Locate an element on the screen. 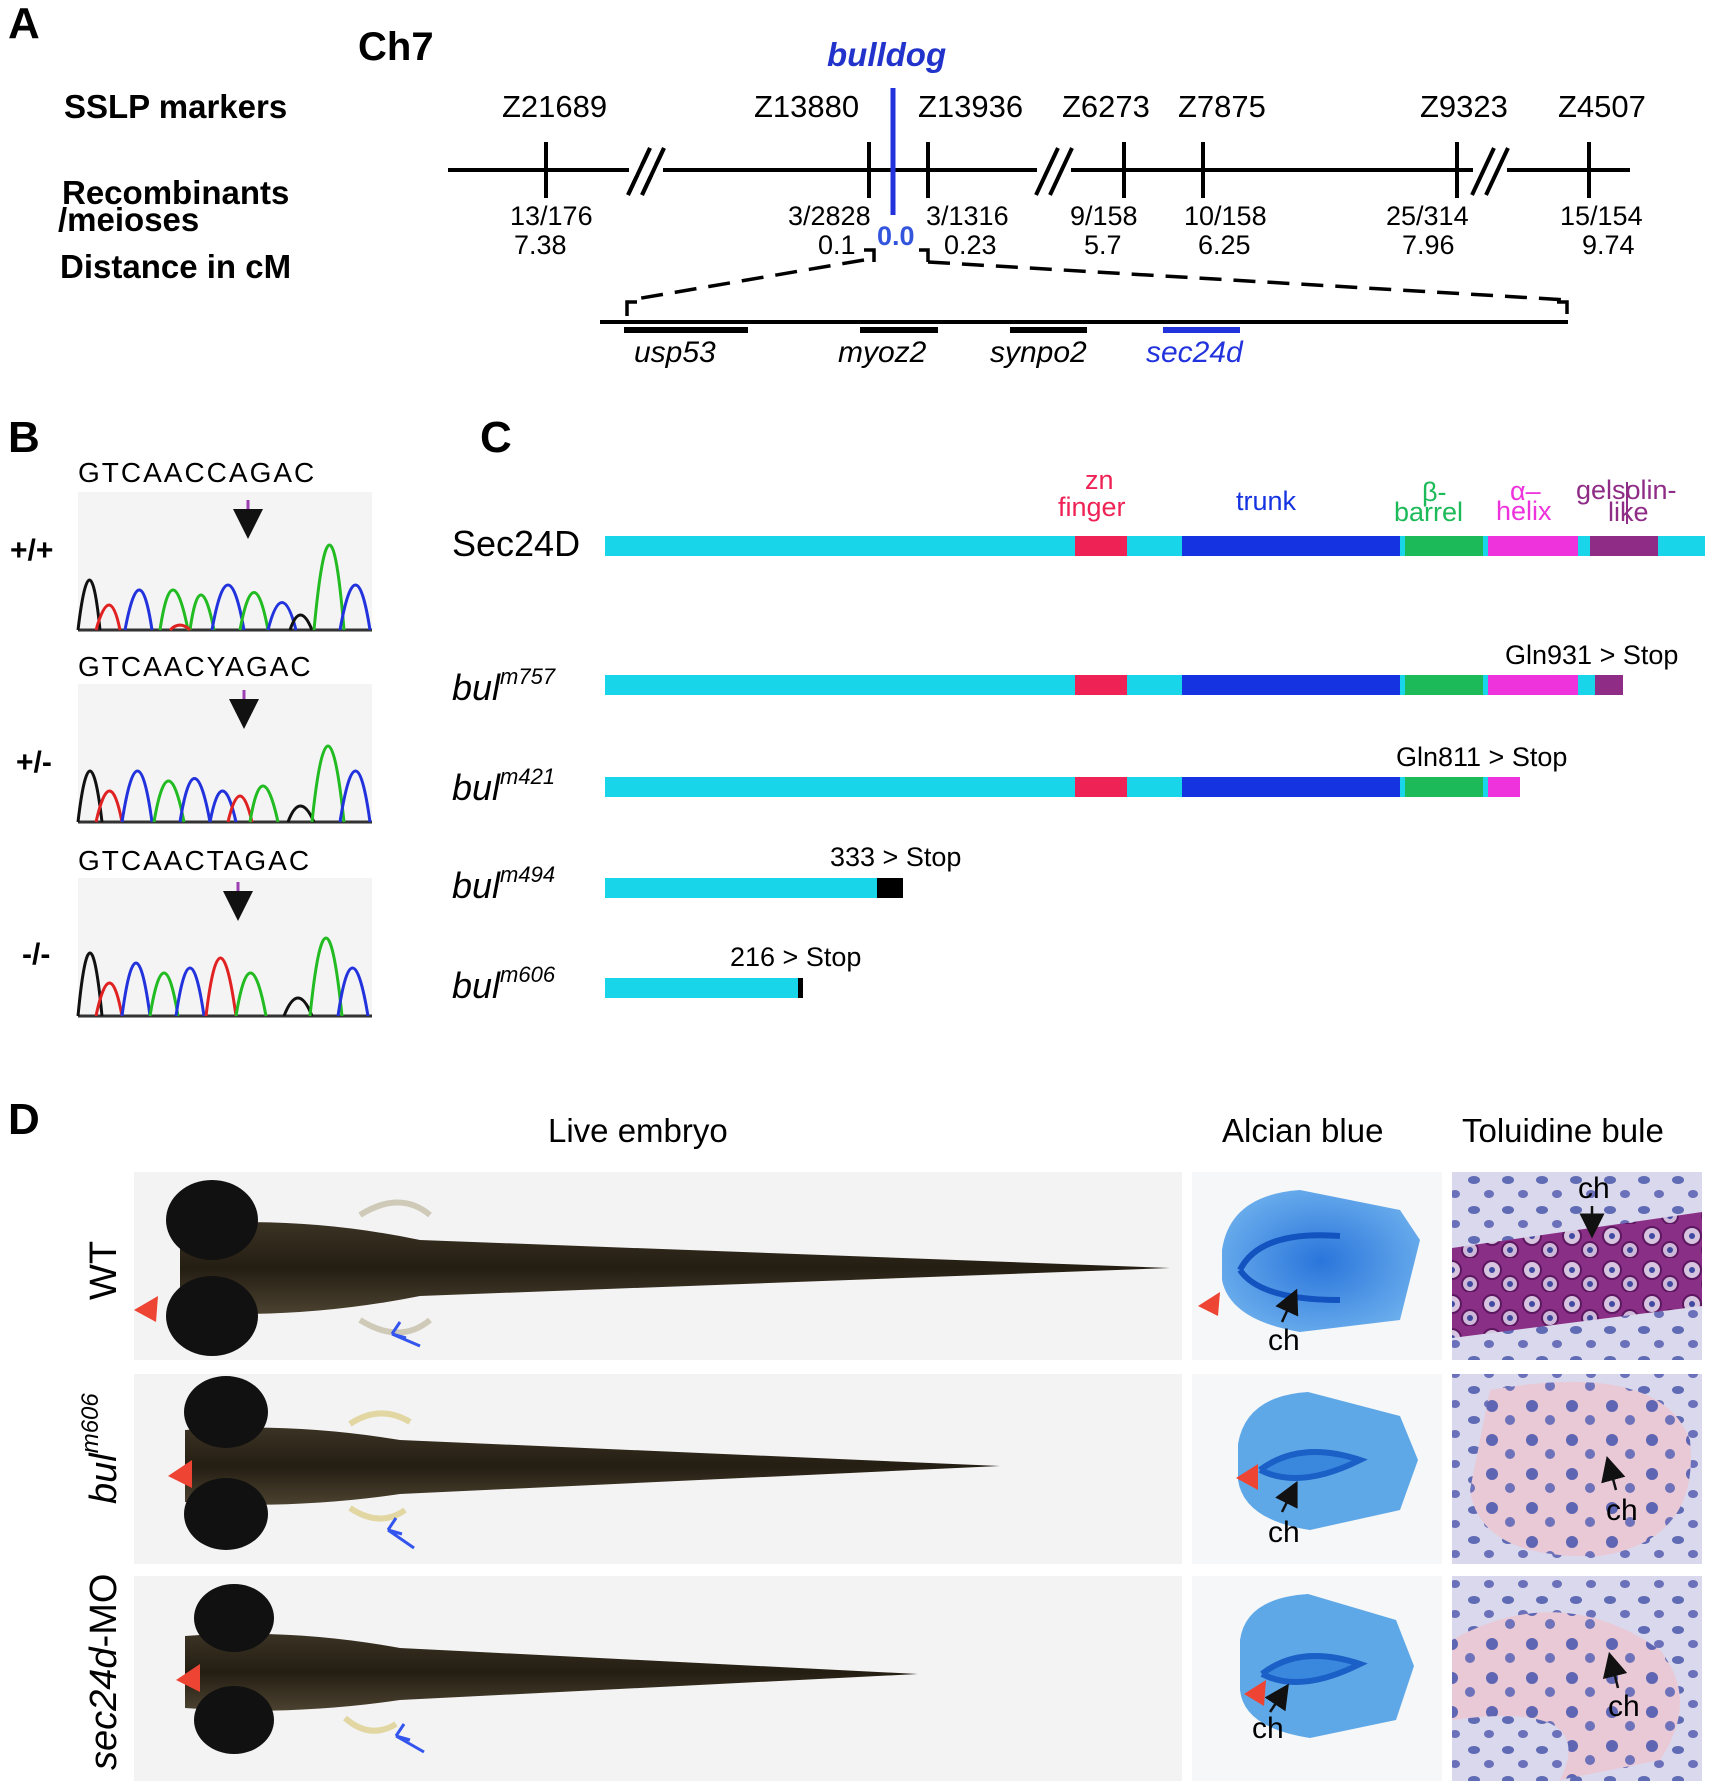  domain-label-trunk: trunk is located at coordinates (1266, 501).